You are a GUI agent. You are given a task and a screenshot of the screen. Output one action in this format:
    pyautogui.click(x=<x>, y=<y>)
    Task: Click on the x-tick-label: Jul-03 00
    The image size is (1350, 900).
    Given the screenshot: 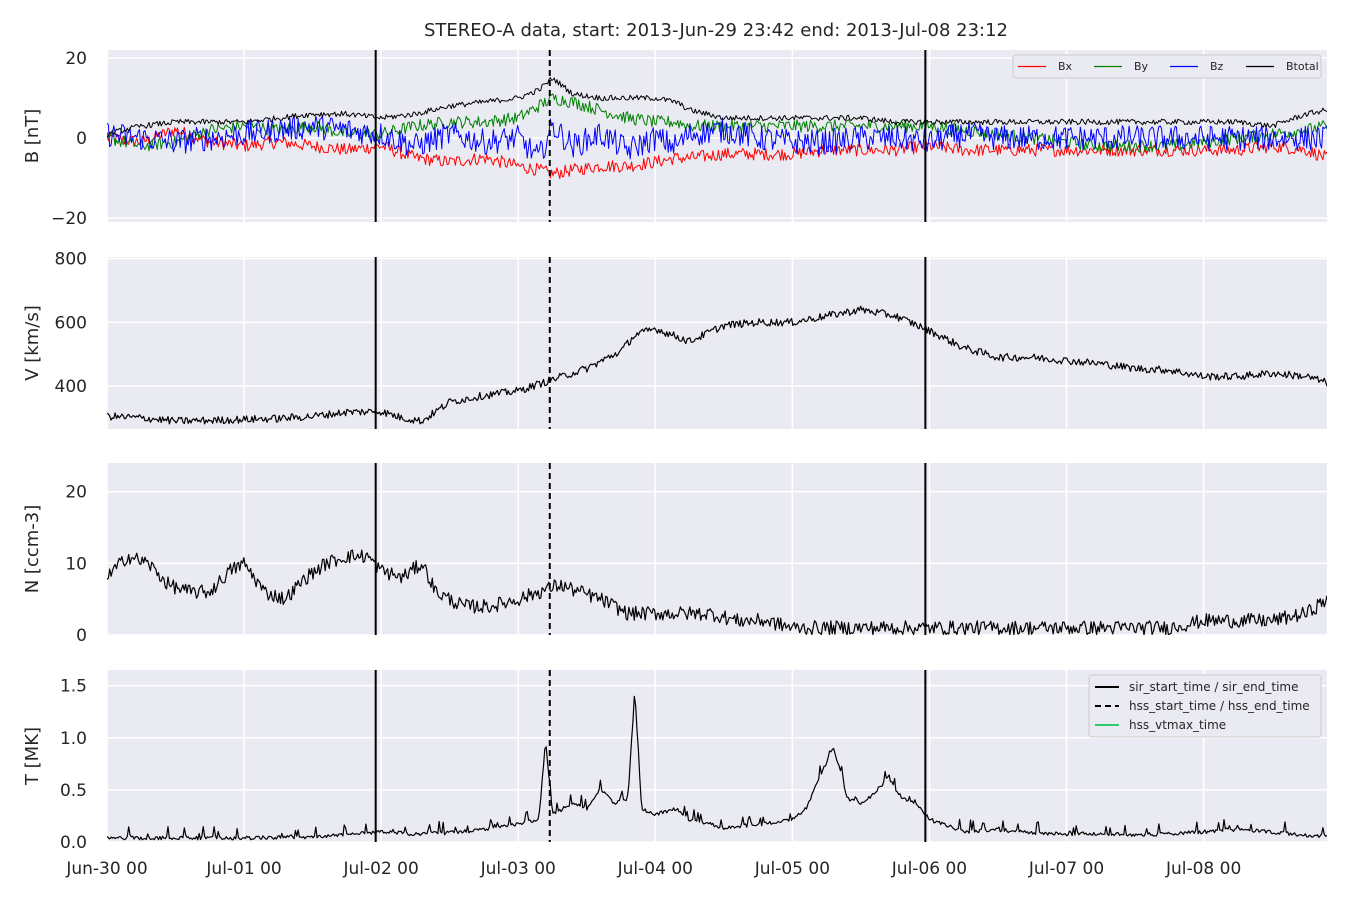 What is the action you would take?
    pyautogui.click(x=518, y=869)
    